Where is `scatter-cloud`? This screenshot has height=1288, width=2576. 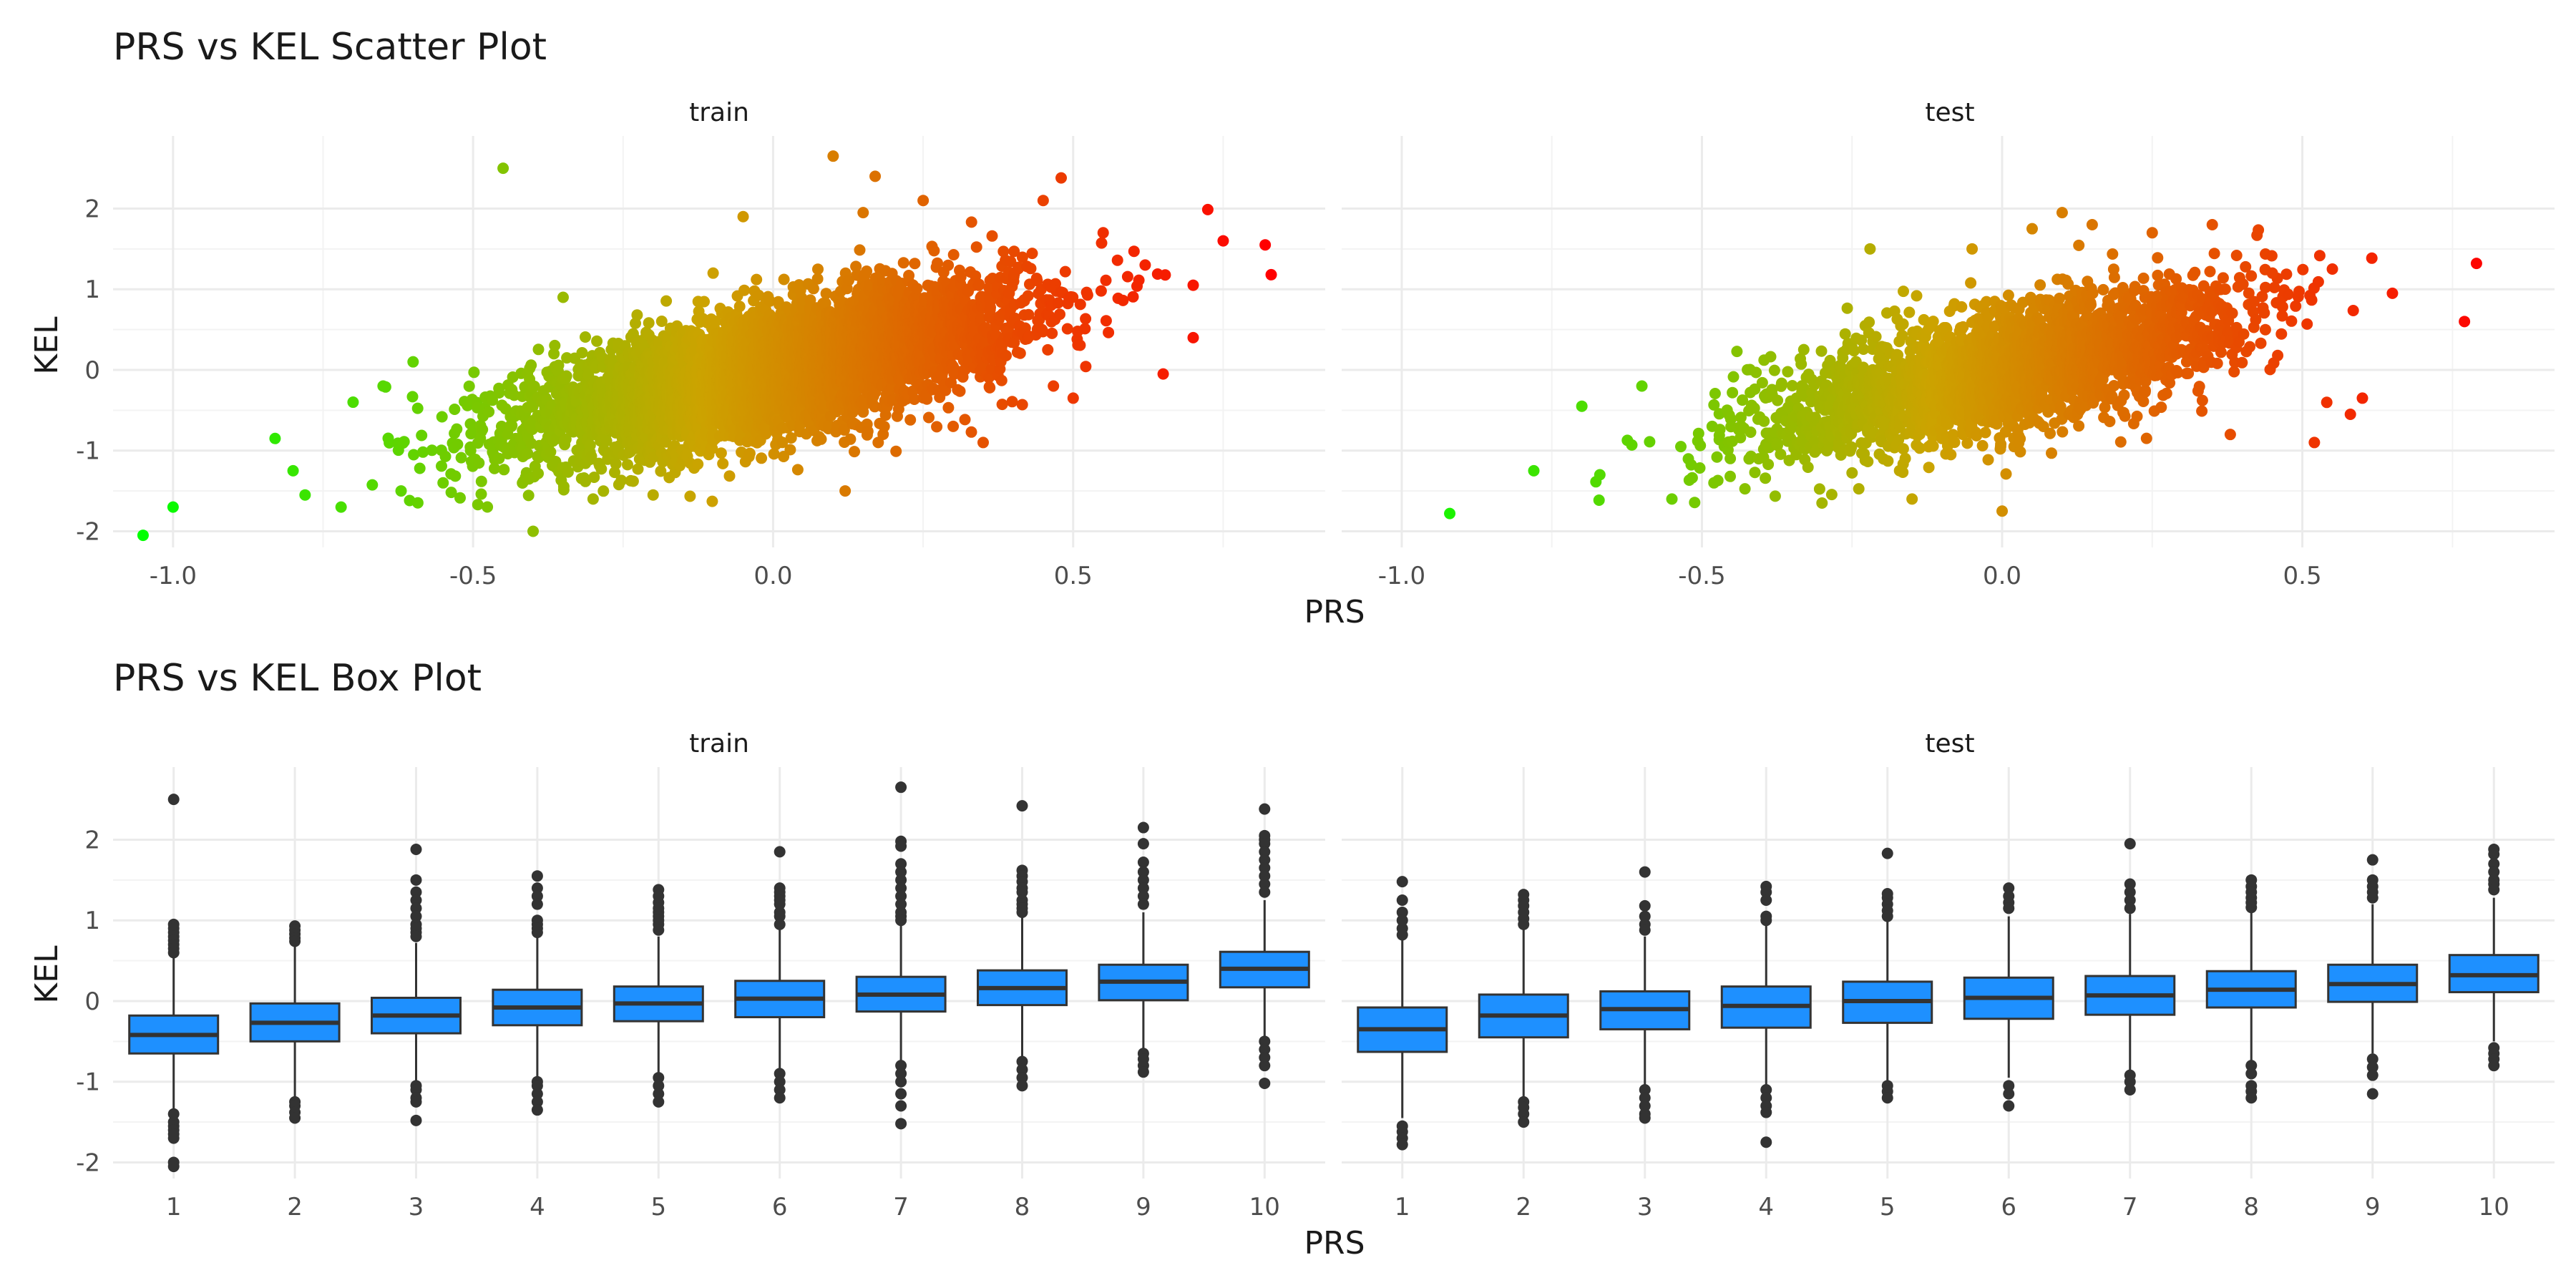 scatter-cloud is located at coordinates (790, 358).